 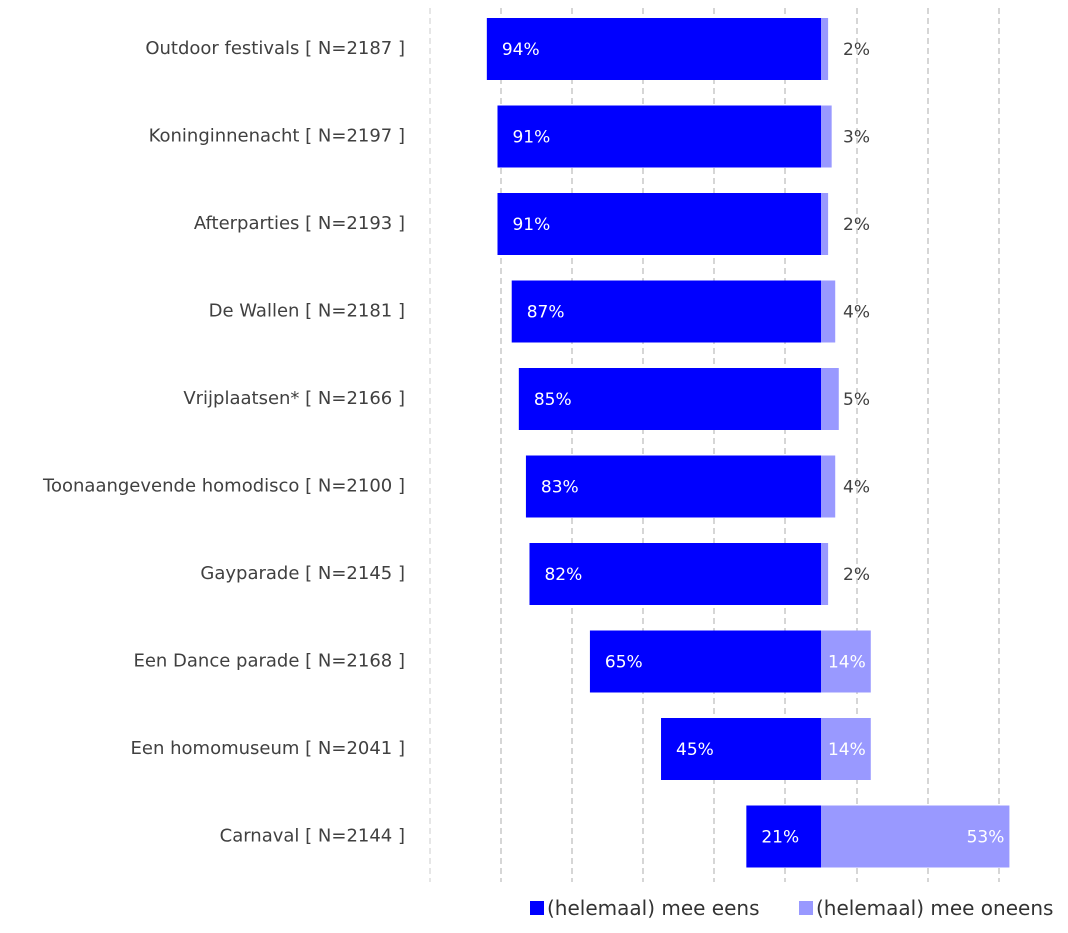 I want to click on value-label-agree-5: 83%, so click(x=560, y=488).